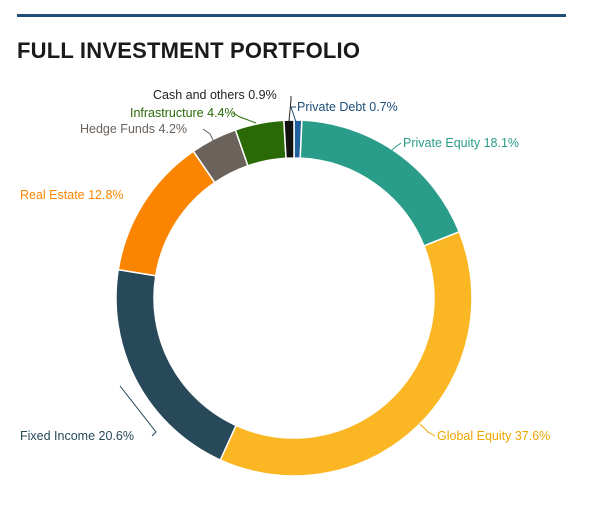 The height and width of the screenshot is (522, 593). What do you see at coordinates (215, 95) in the screenshot?
I see `label-cash-and-others: Cash and others 0.9%` at bounding box center [215, 95].